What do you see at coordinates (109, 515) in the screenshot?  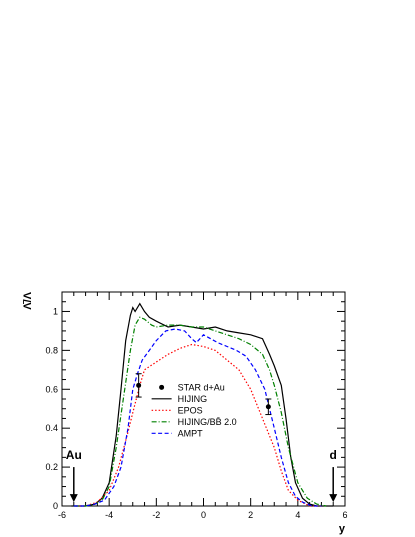 I see `x-tick-label: -4` at bounding box center [109, 515].